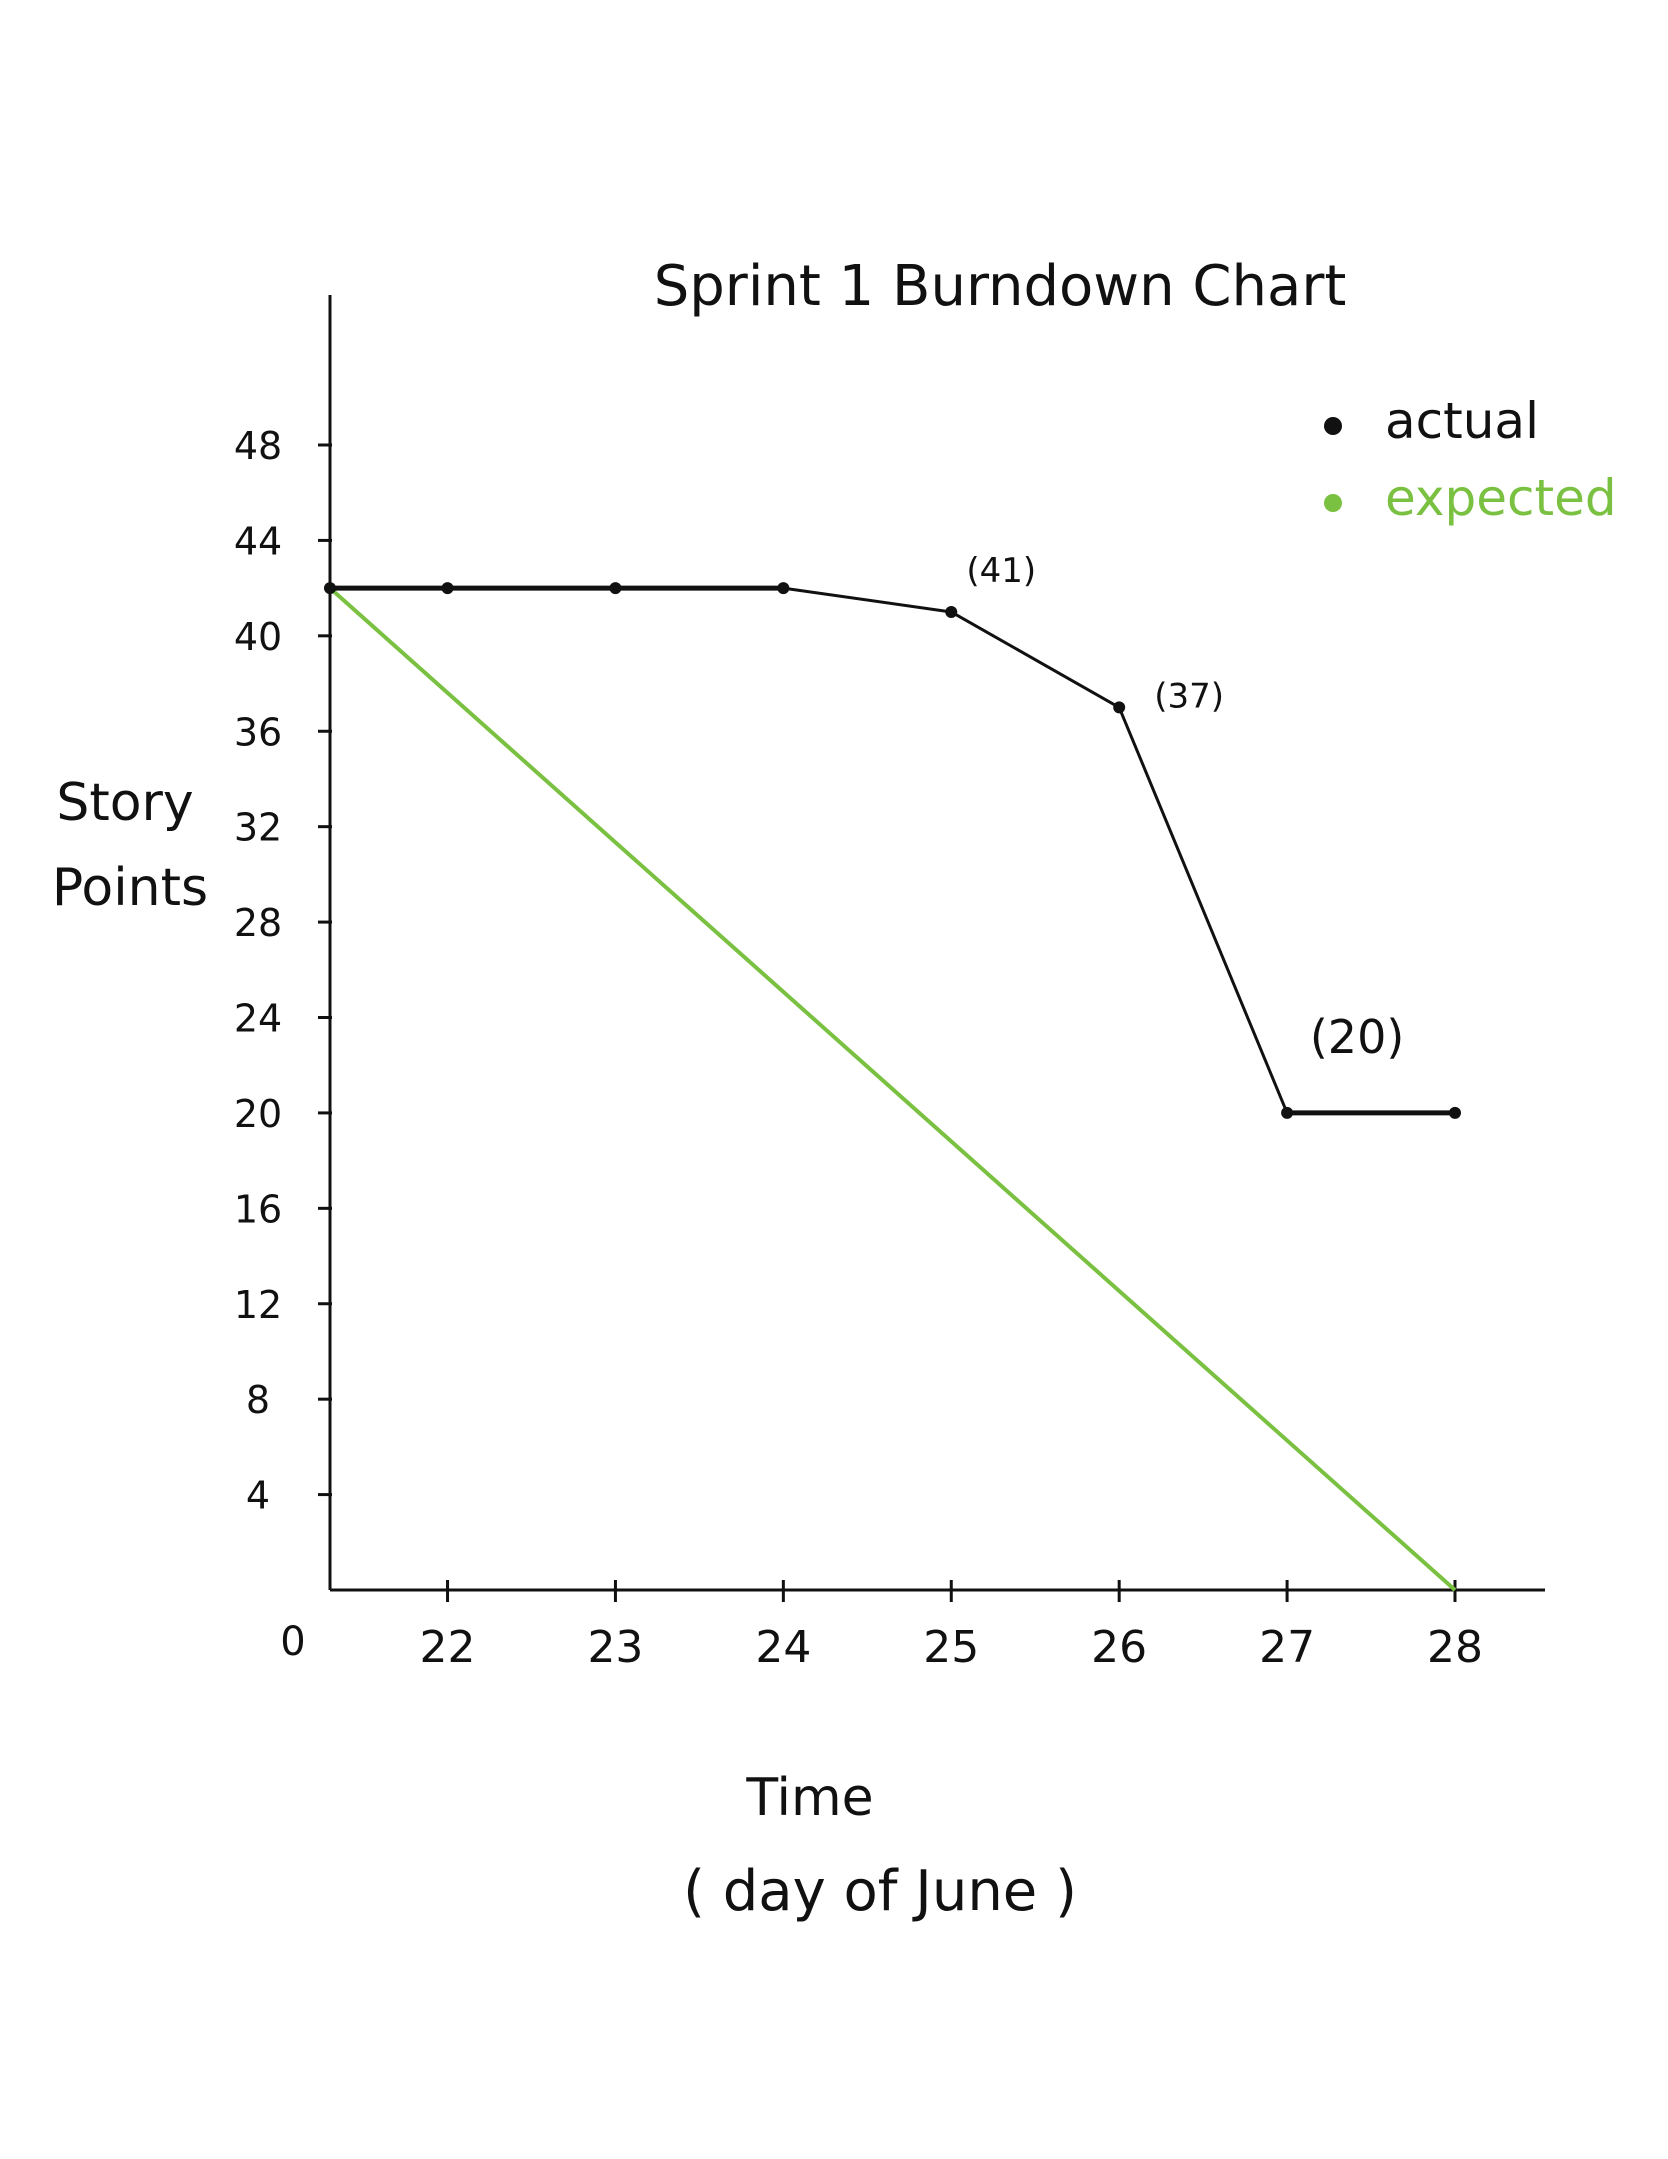 This screenshot has height=2159, width=1668. Describe the element at coordinates (809, 1798) in the screenshot. I see `x-axis-label: Time` at that location.